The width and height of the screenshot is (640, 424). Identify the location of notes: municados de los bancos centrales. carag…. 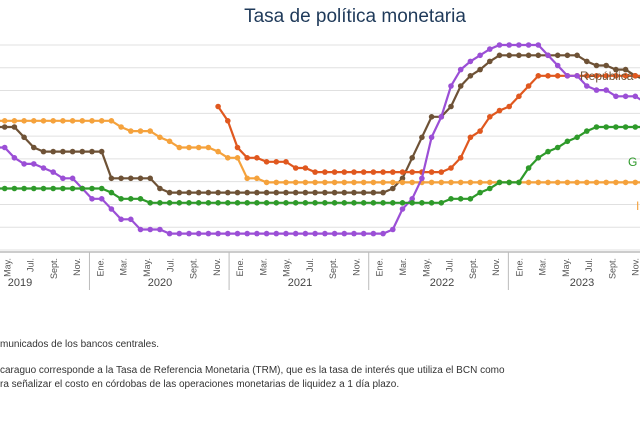
(320, 365).